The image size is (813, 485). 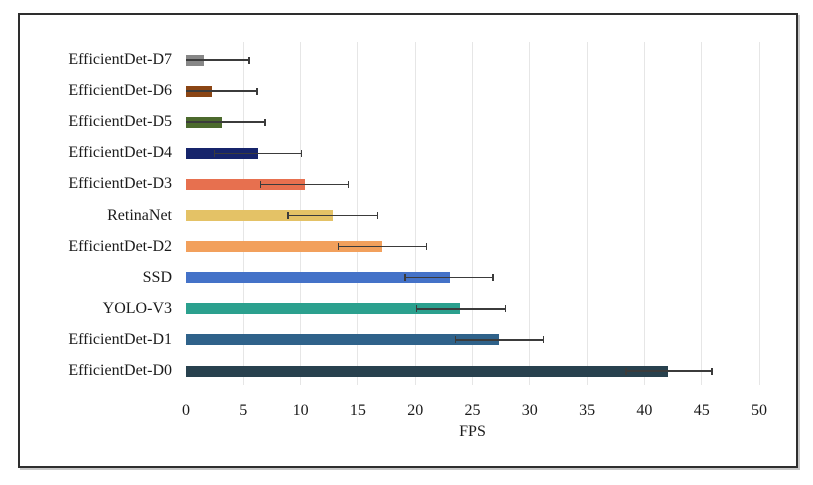 I want to click on category-label-EfficientDet-D7: EfficientDet-D7, so click(x=120, y=59).